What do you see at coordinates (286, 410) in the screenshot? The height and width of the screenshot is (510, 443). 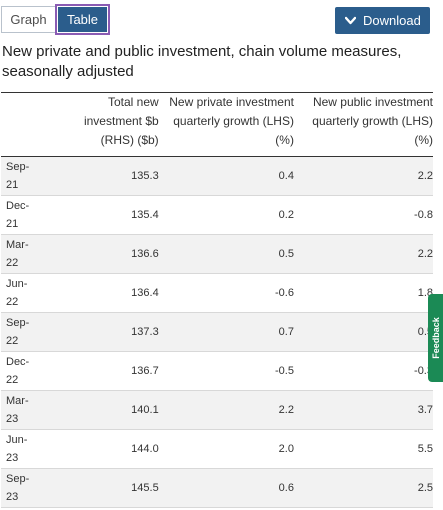 I see `cell-private-growth: 2.2` at bounding box center [286, 410].